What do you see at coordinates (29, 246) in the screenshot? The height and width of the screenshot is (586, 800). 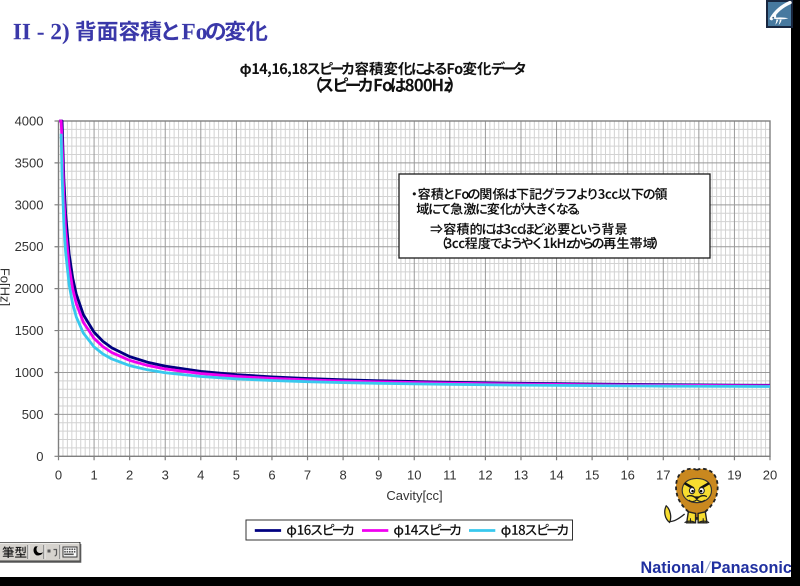 I see `svg-text: 2500` at bounding box center [29, 246].